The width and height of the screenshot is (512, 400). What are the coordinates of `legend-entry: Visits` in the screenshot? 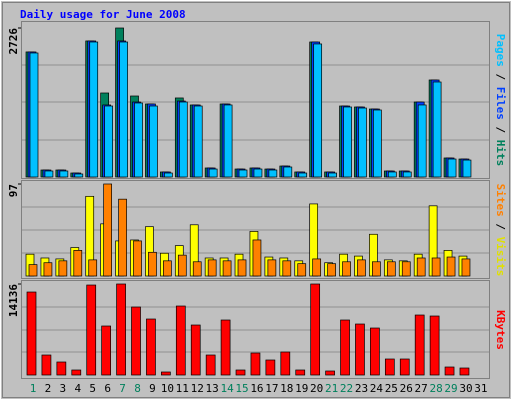 It's located at (500, 257).